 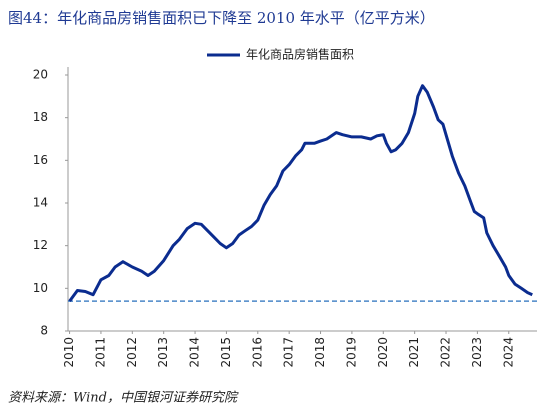 What do you see at coordinates (132, 352) in the screenshot?
I see `x-tick-label: 2012` at bounding box center [132, 352].